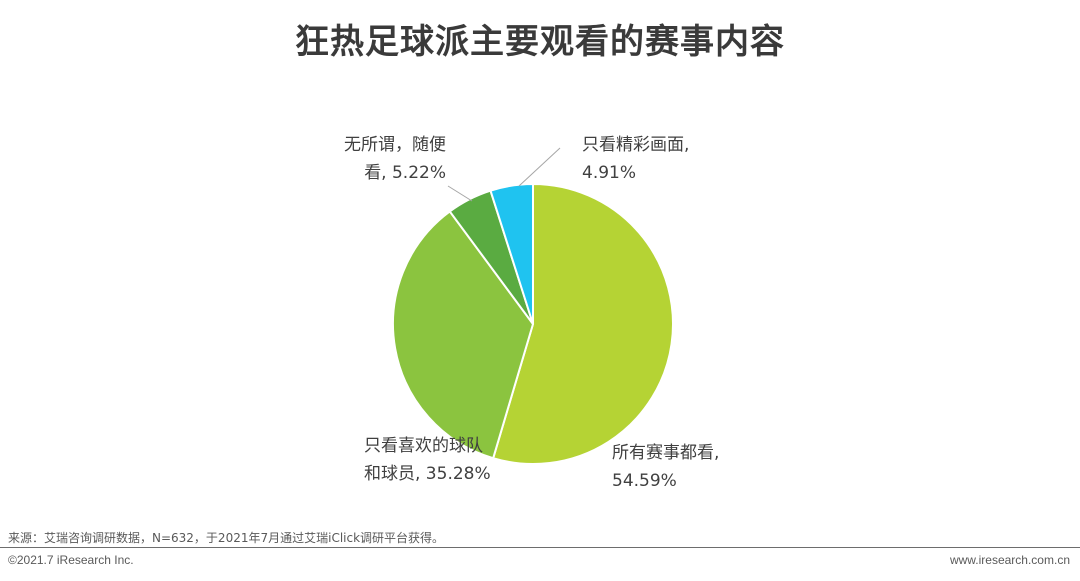  I want to click on slice-all-matches, so click(582, 323).